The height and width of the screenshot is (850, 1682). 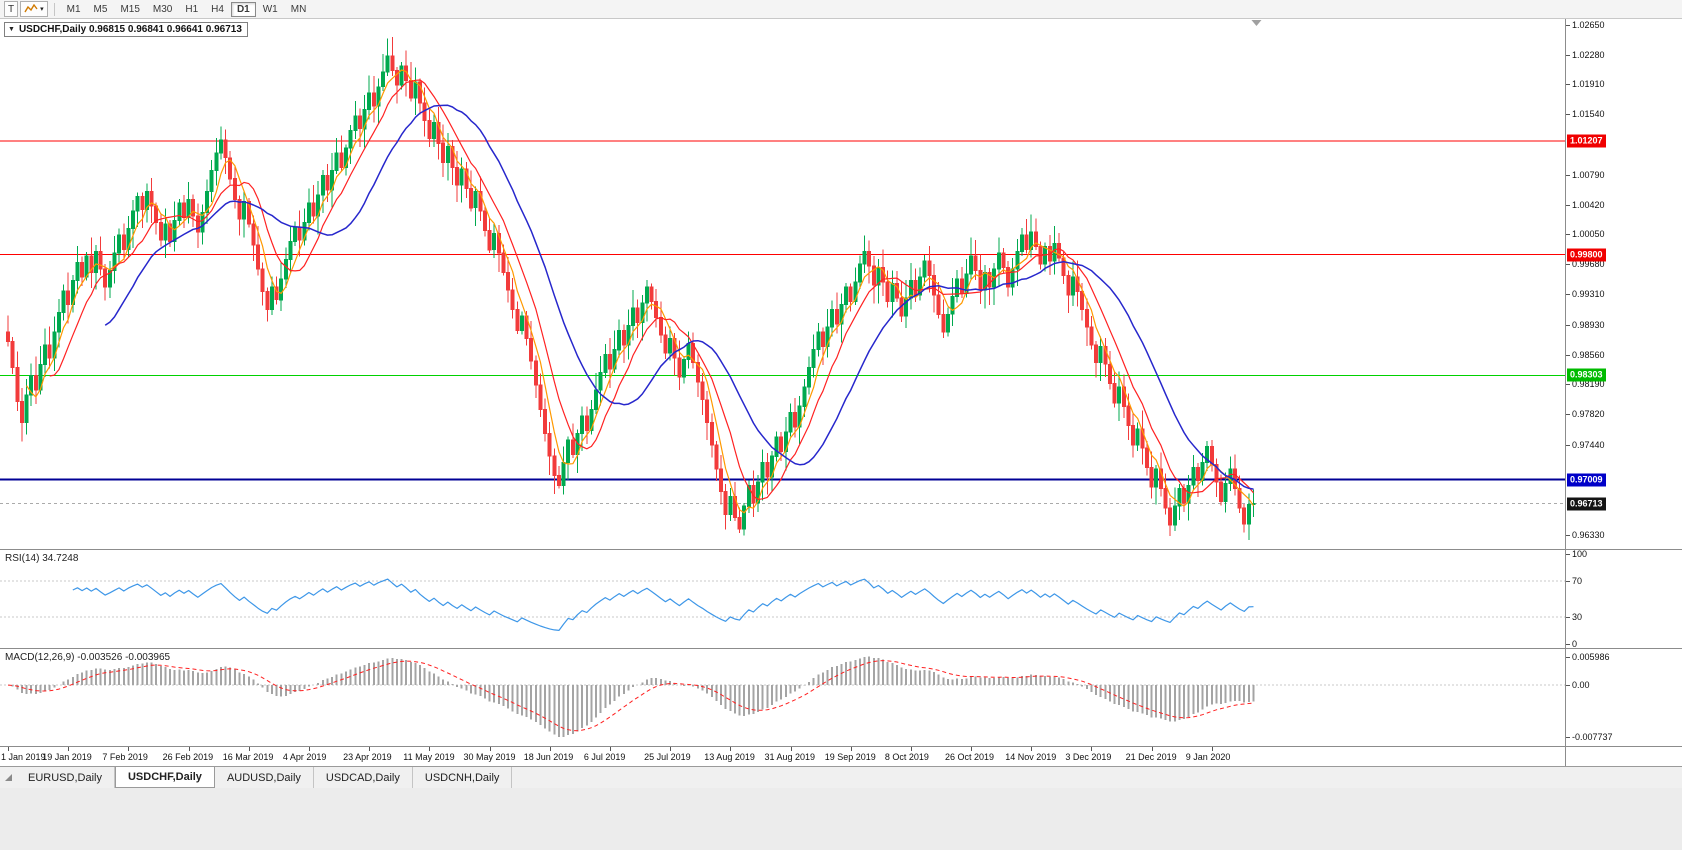 What do you see at coordinates (217, 9) in the screenshot?
I see `timeframe-button-h4: H4` at bounding box center [217, 9].